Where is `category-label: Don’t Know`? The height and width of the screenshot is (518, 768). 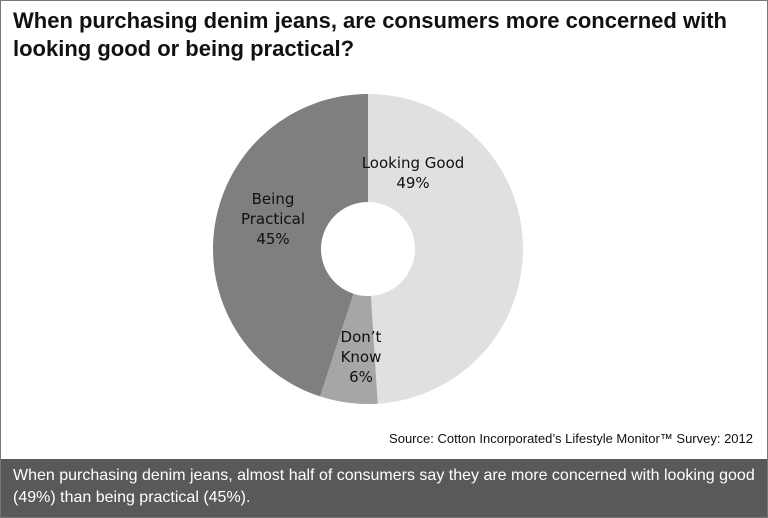 category-label: Don’t Know is located at coordinates (361, 347).